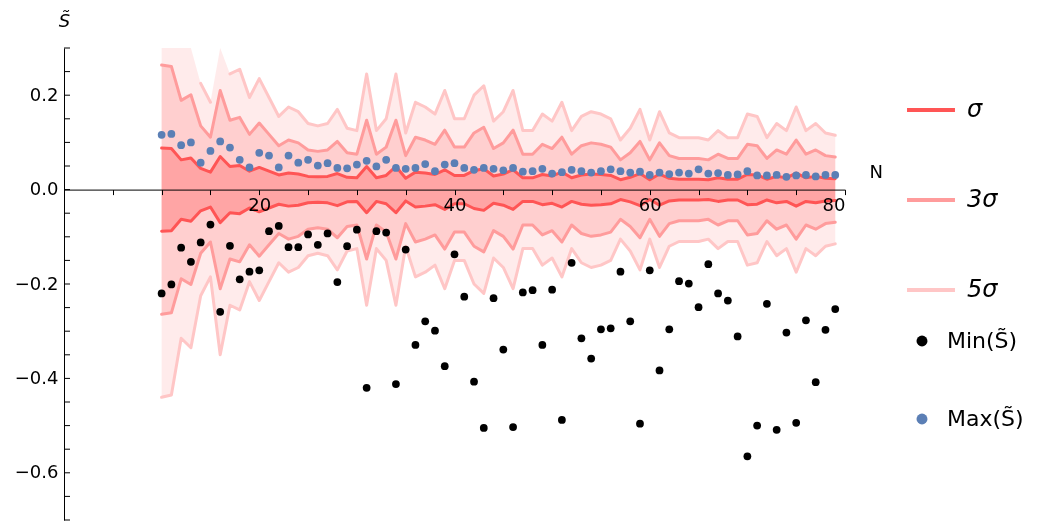 This screenshot has width=1054, height=524. I want to click on legend-label: 5σ, so click(983, 289).